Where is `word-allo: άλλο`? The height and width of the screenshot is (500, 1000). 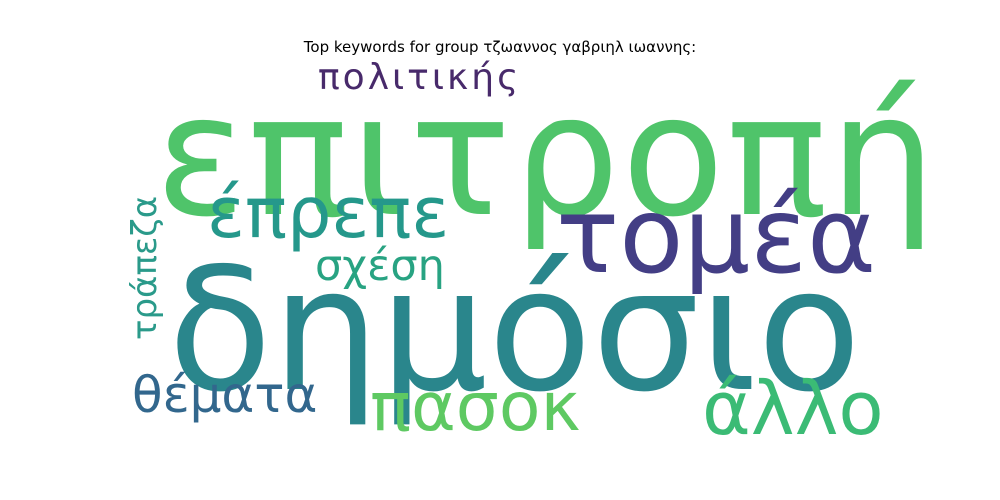
word-allo: άλλο is located at coordinates (793, 409).